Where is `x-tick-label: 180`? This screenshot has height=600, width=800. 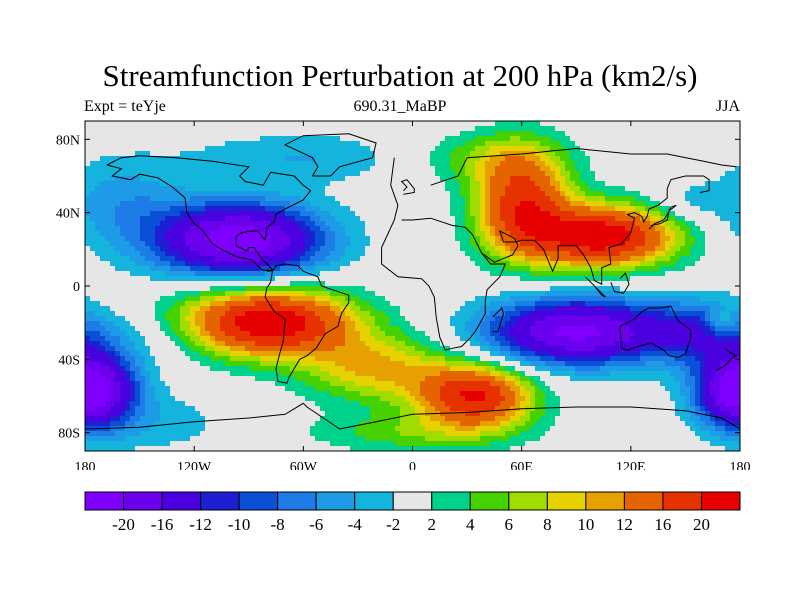
x-tick-label: 180 is located at coordinates (85, 465).